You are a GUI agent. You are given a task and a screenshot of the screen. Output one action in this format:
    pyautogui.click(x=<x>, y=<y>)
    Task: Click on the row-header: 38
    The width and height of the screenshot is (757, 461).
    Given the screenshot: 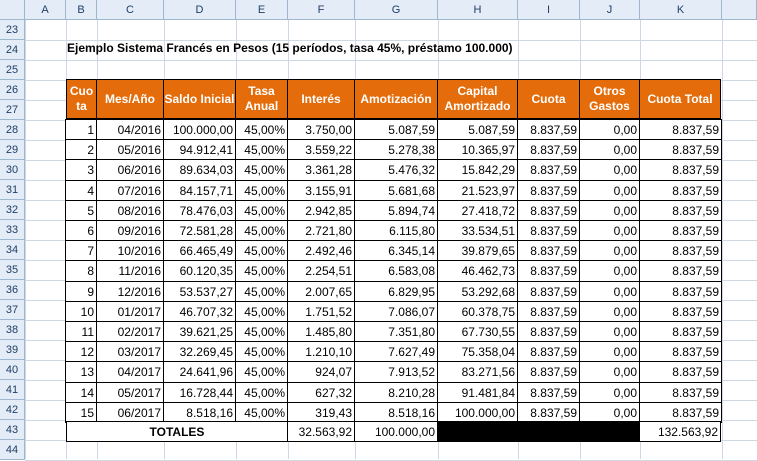 What is the action you would take?
    pyautogui.click(x=12, y=330)
    